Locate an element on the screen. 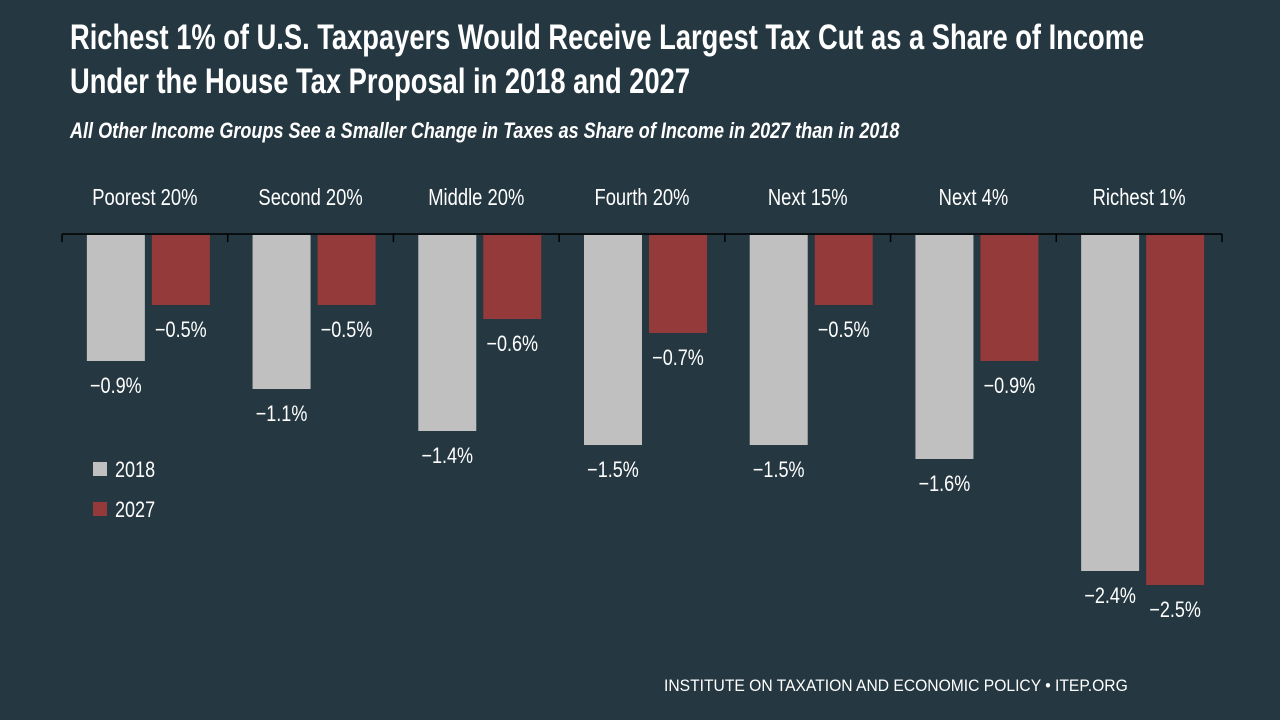 Image resolution: width=1280 pixels, height=720 pixels. category-label: Richest 1% is located at coordinates (1139, 197).